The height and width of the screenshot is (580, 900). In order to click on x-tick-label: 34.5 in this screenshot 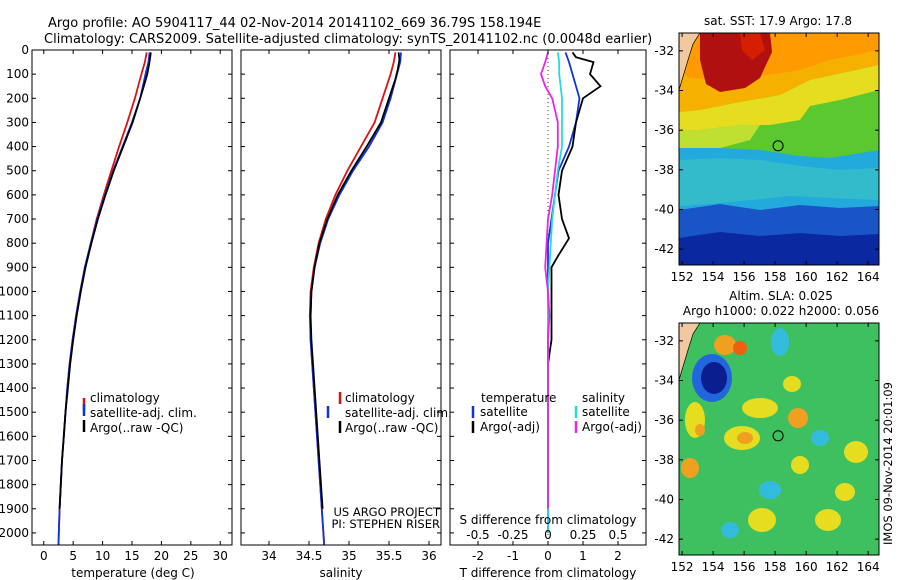, I will do `click(309, 556)`.